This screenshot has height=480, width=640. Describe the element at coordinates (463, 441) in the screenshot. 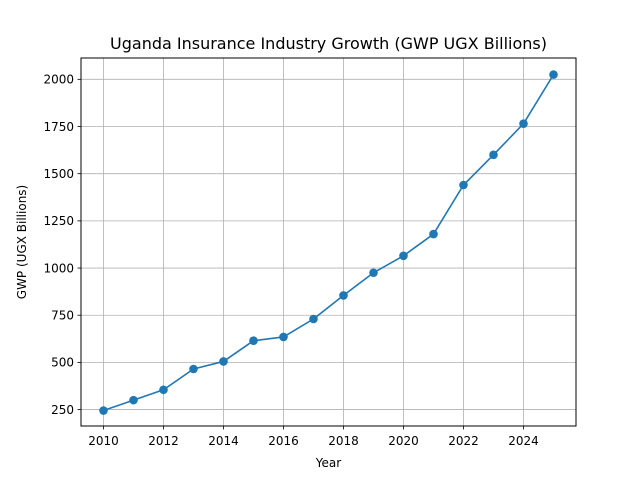

I see `x-tick-label: 2022` at that location.